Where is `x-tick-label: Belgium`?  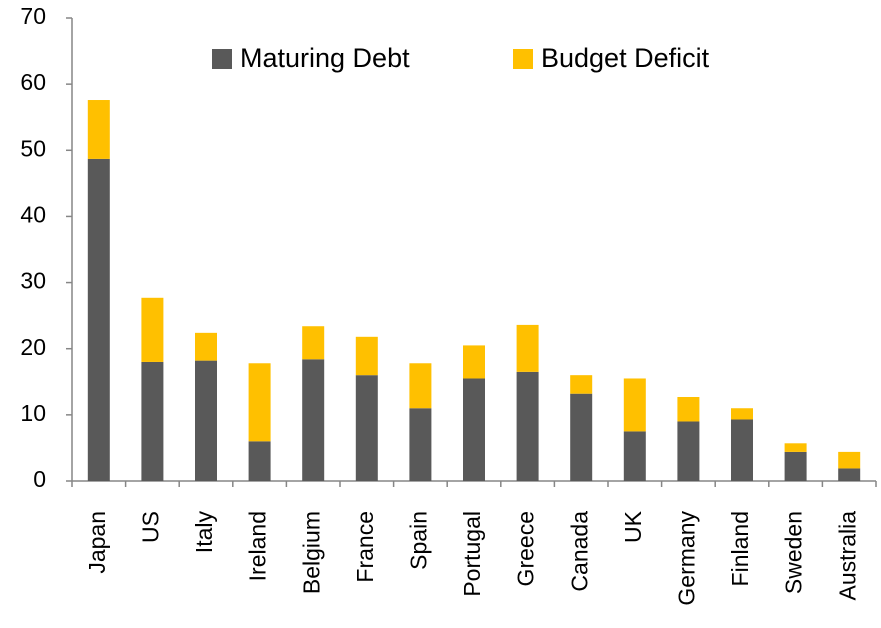
x-tick-label: Belgium is located at coordinates (311, 552).